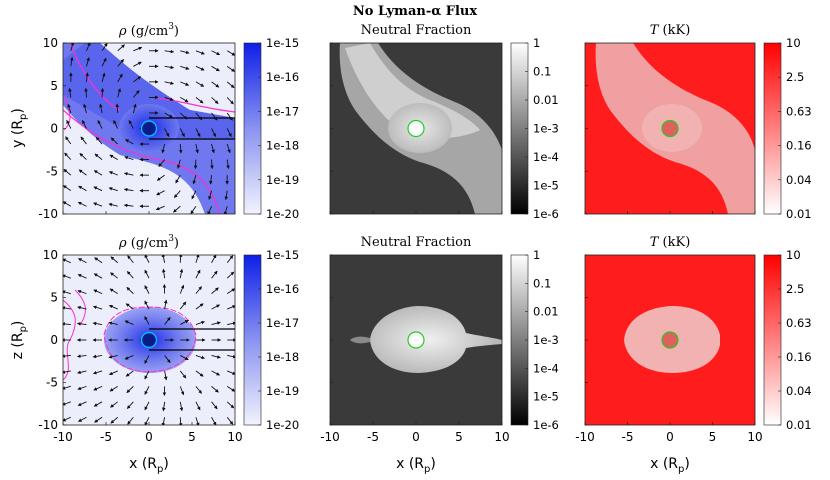 This screenshot has width=830, height=480. I want to click on colorbar-tick-label: 0.1, so click(542, 72).